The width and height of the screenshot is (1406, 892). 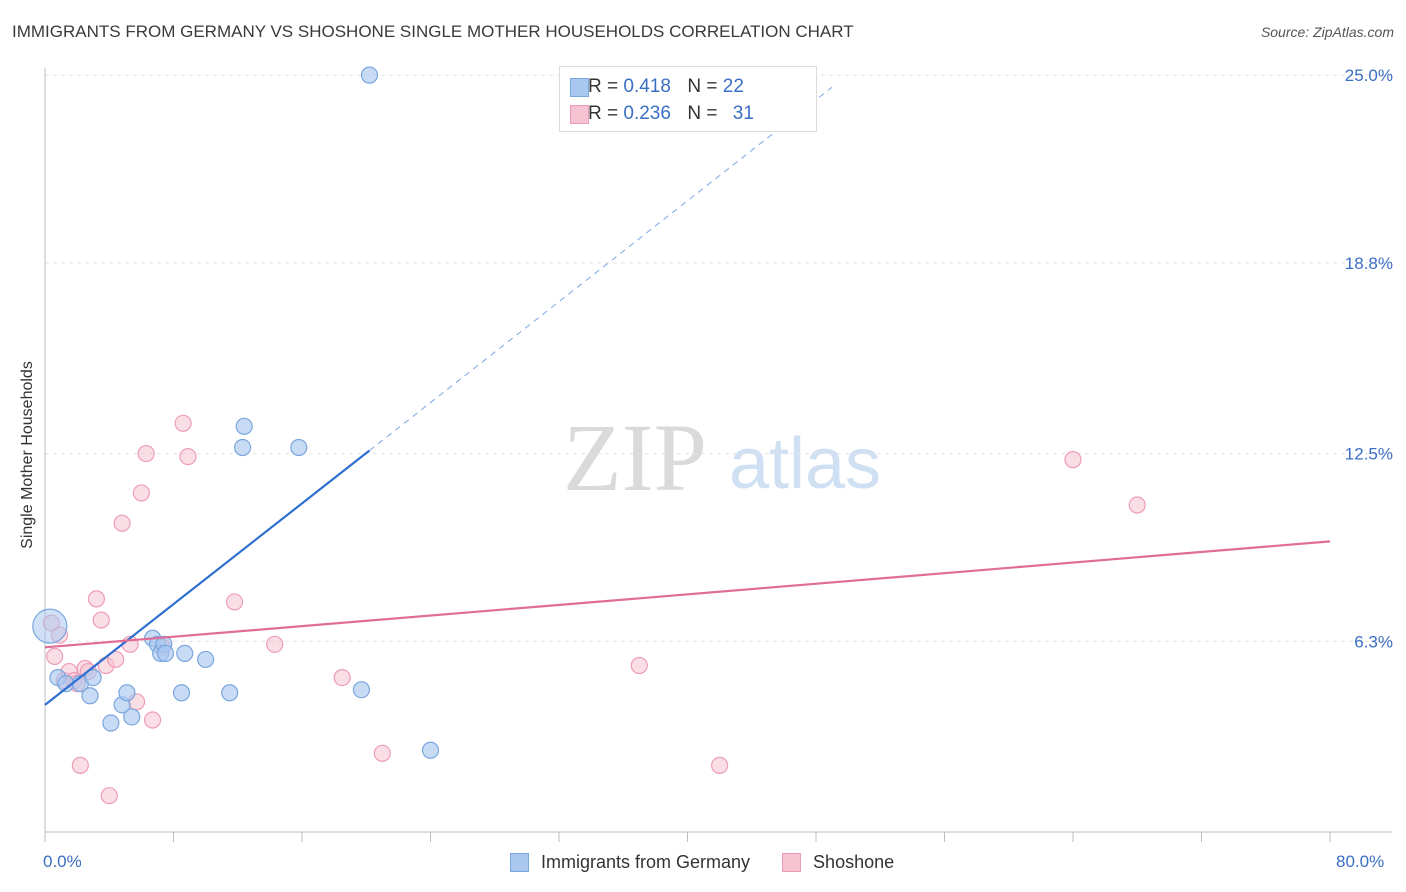 I want to click on legend-row-germany: R = 0.418 N = 22, so click(x=657, y=87).